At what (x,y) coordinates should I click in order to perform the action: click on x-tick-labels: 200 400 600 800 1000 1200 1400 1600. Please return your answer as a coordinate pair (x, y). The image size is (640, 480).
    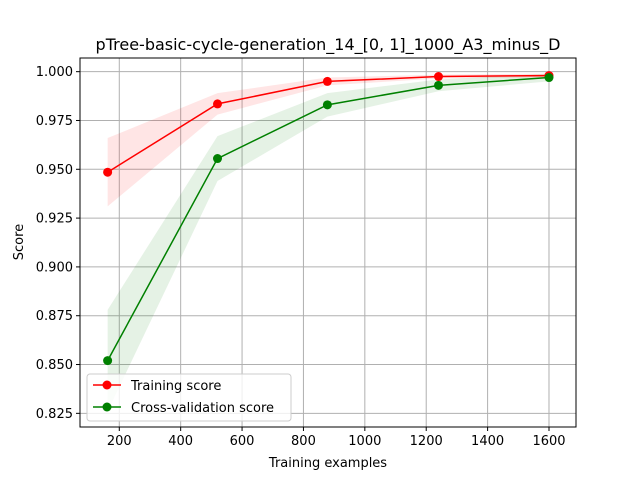
    Looking at the image, I should click on (336, 441).